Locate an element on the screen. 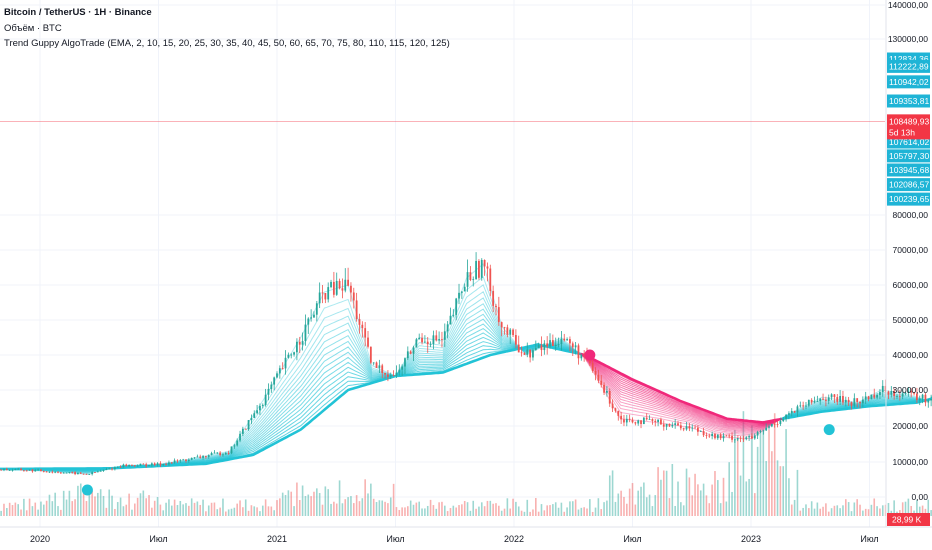  svg-text: 28,99 K is located at coordinates (907, 520).